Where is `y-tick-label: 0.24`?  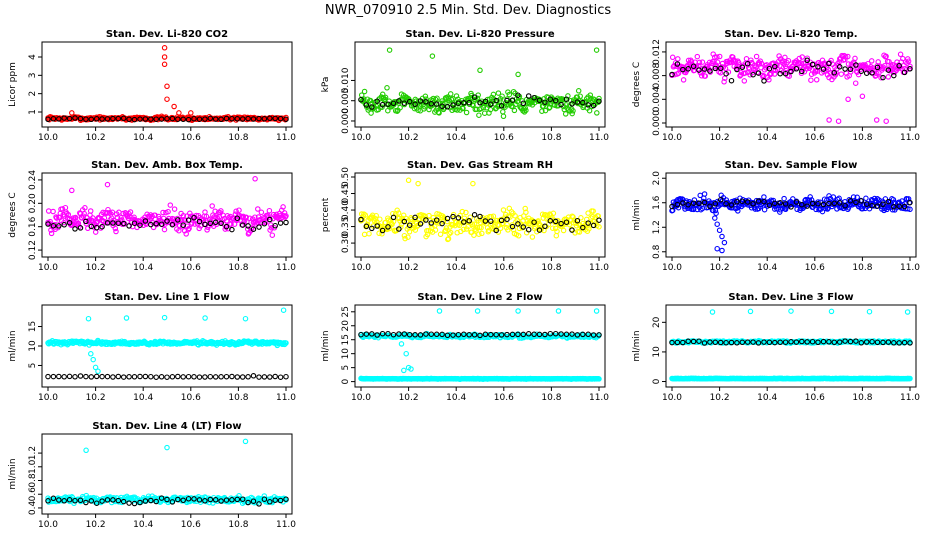
y-tick-label: 0.24 is located at coordinates (33, 180).